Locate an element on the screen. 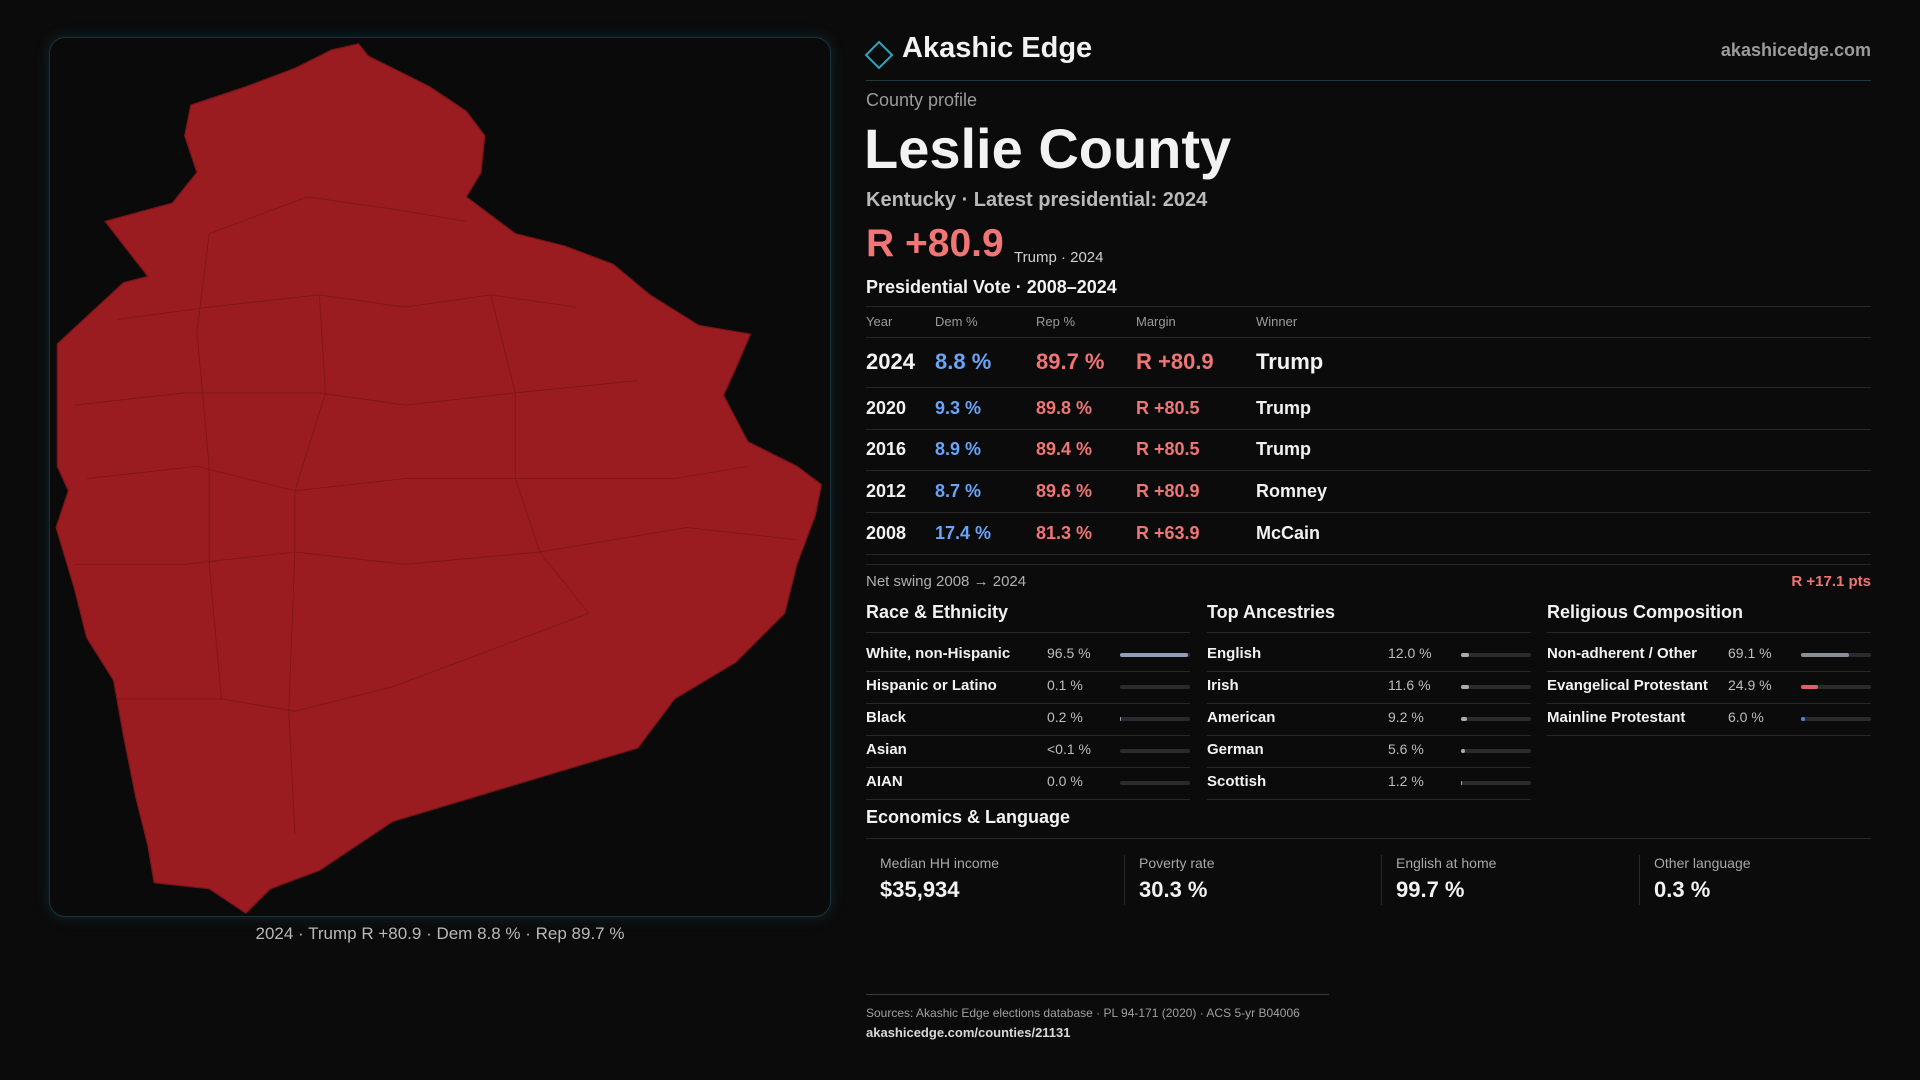 This screenshot has width=1920, height=1080. row-label: German is located at coordinates (1235, 749).